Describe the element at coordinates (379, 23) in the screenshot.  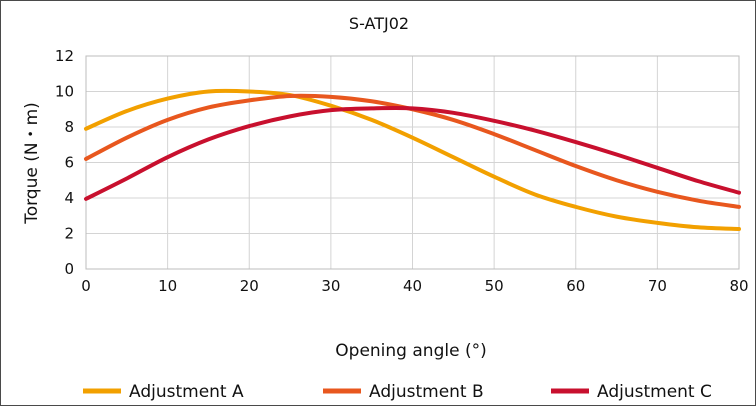
I see `chart-title: S-ATJ02` at that location.